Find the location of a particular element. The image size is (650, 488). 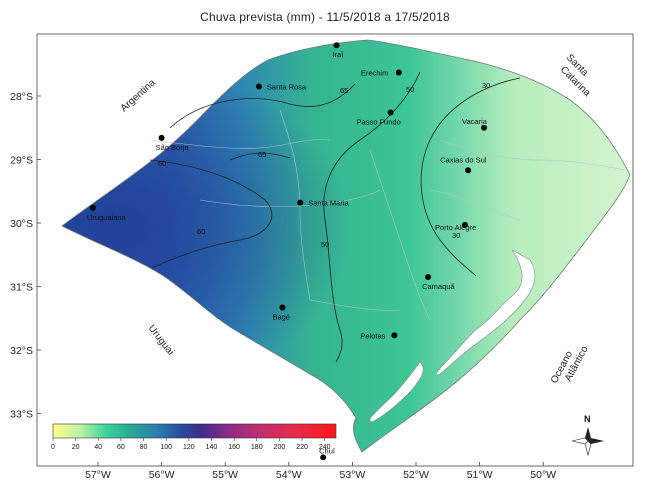

city-label: Iraí is located at coordinates (339, 54).